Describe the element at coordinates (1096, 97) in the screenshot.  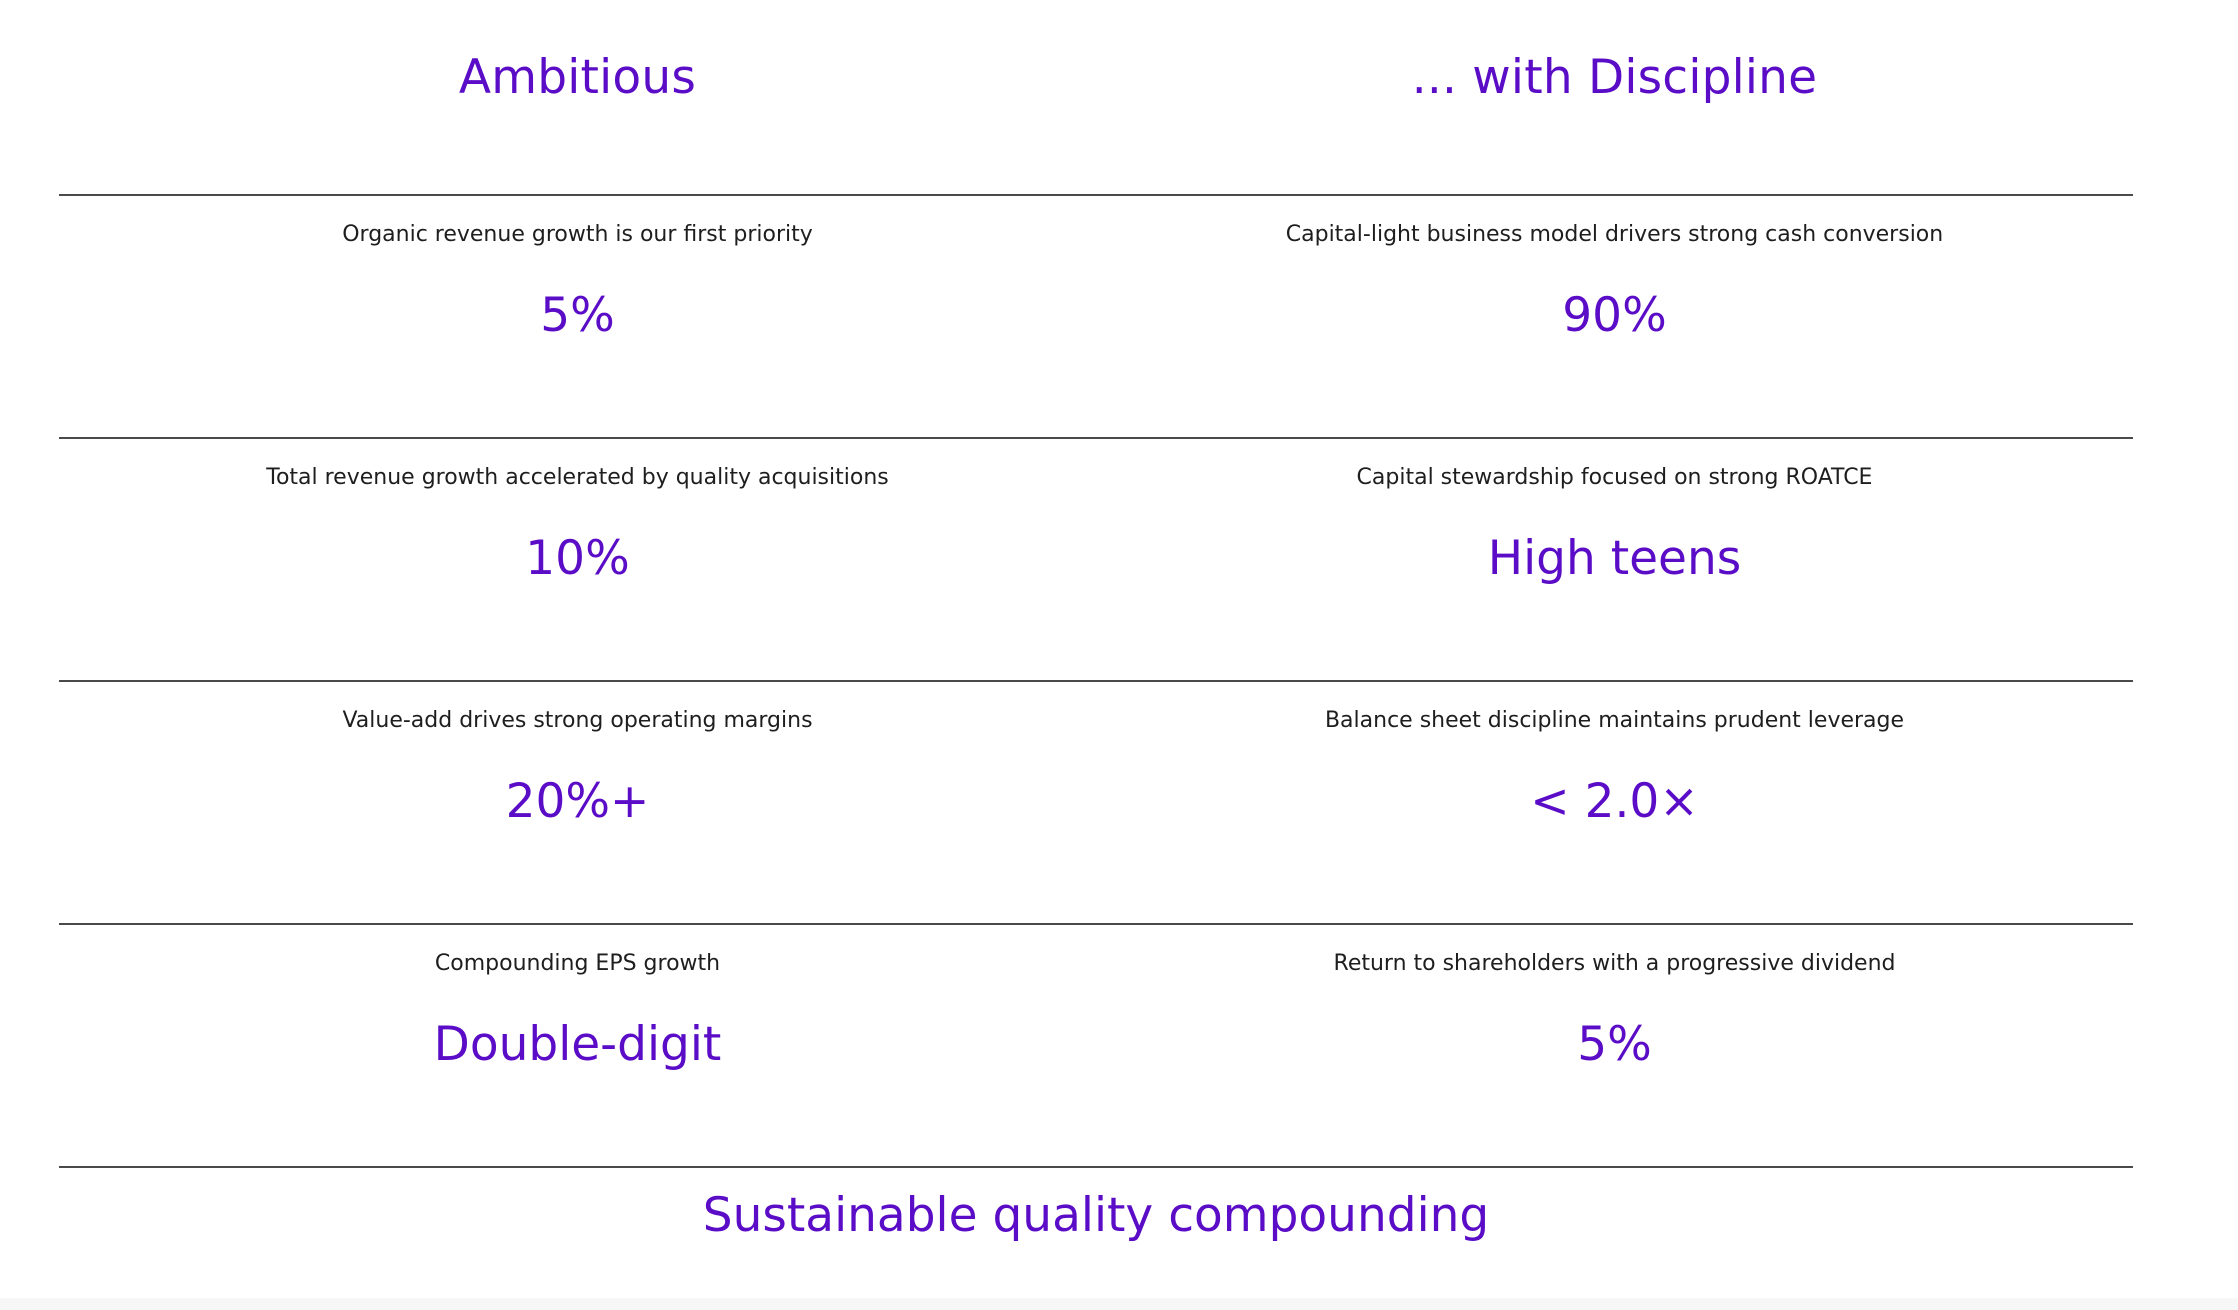
I see `column-headers: Ambitious ... with Discipline` at that location.